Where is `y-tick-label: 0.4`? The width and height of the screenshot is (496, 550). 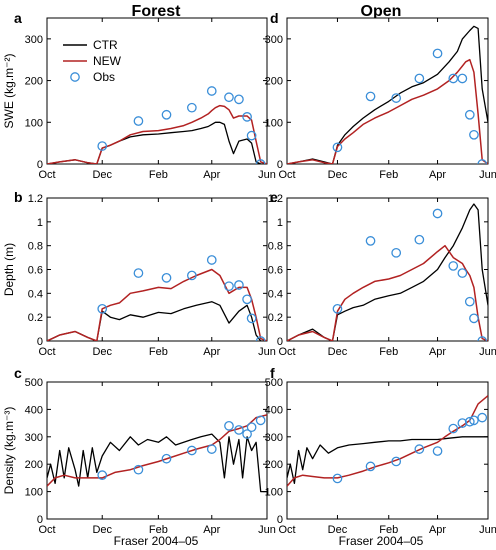
y-tick-label: 0.4 is located at coordinates (275, 294).